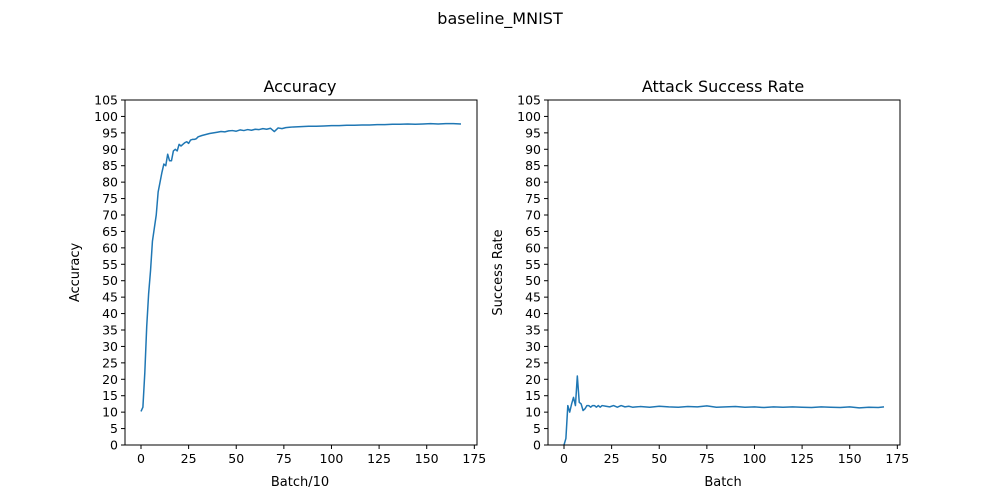 The width and height of the screenshot is (1000, 500). I want to click on accuracy-x-tick-label: 125, so click(379, 458).